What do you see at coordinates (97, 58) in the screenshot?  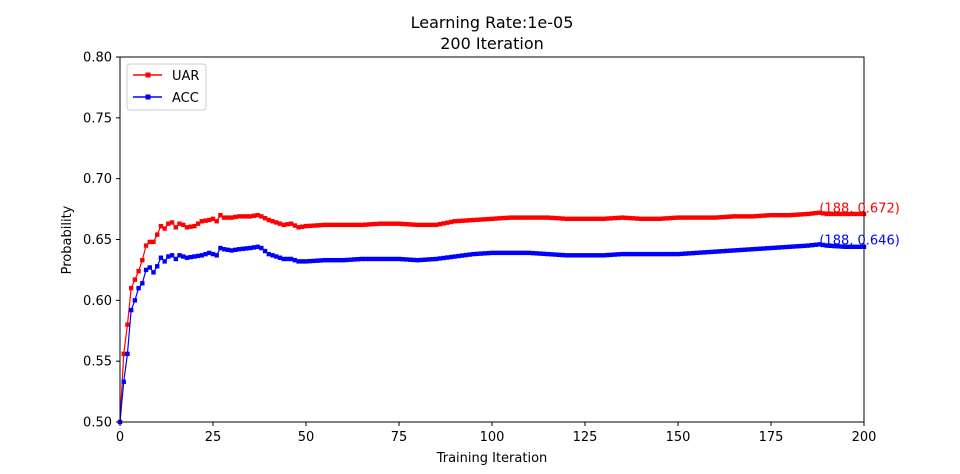 I see `y-tick-label-6: 0.80` at bounding box center [97, 58].